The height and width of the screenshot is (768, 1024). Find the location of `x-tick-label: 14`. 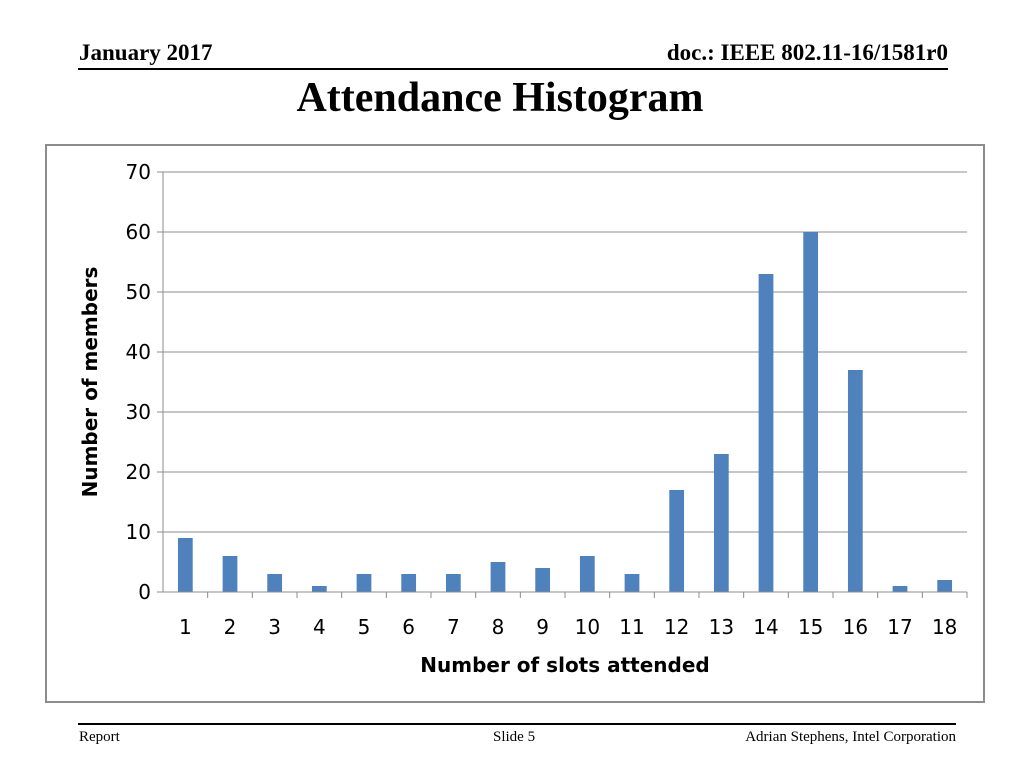

x-tick-label: 14 is located at coordinates (765, 627).